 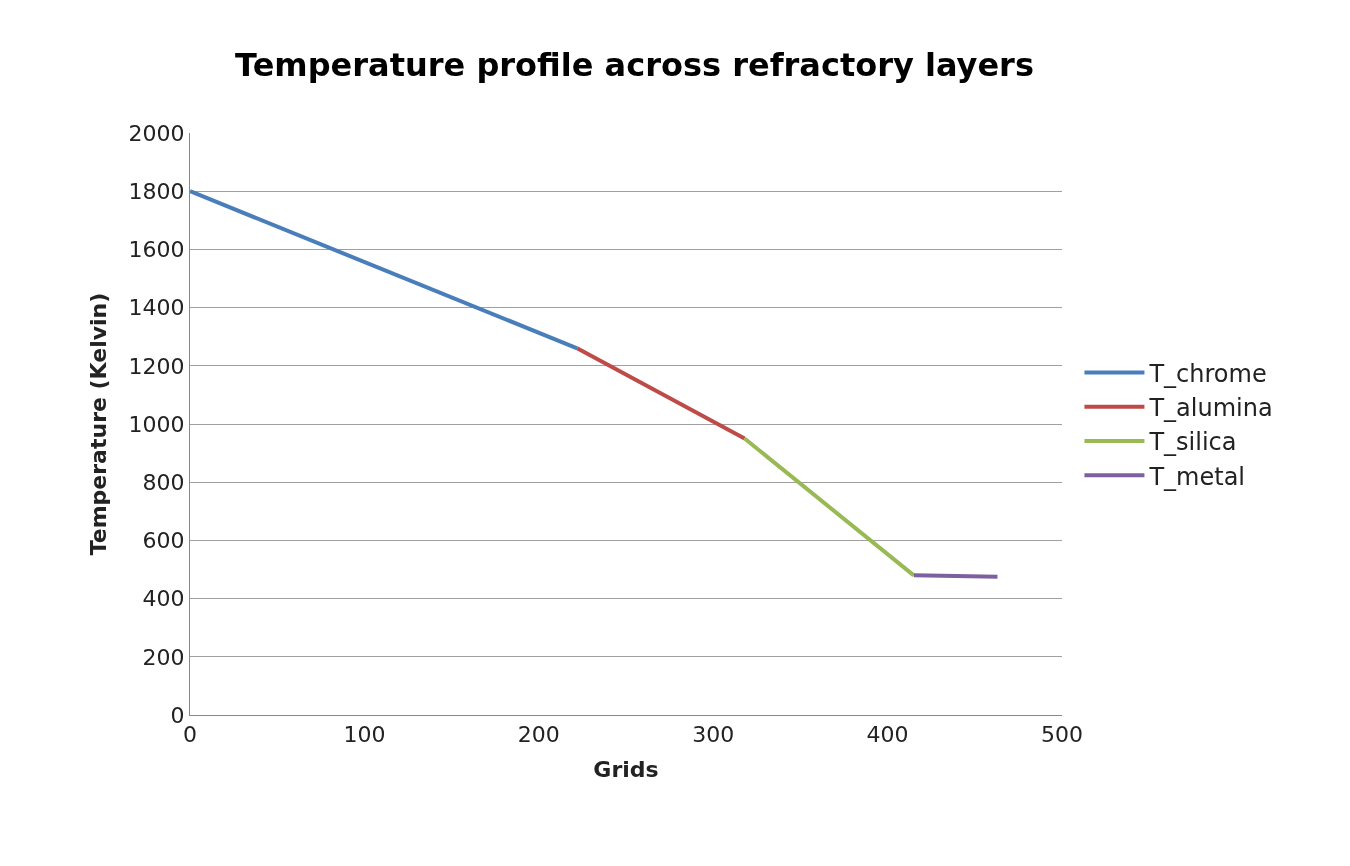 What do you see at coordinates (1210, 408) in the screenshot?
I see `legend-label: T_alumina` at bounding box center [1210, 408].